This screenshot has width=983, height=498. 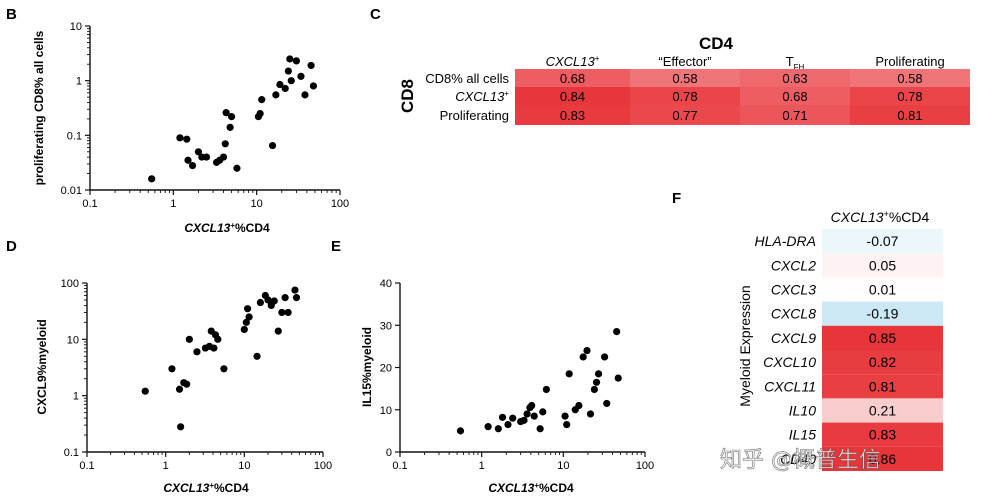 I want to click on row-label-sup: +, so click(x=506, y=93).